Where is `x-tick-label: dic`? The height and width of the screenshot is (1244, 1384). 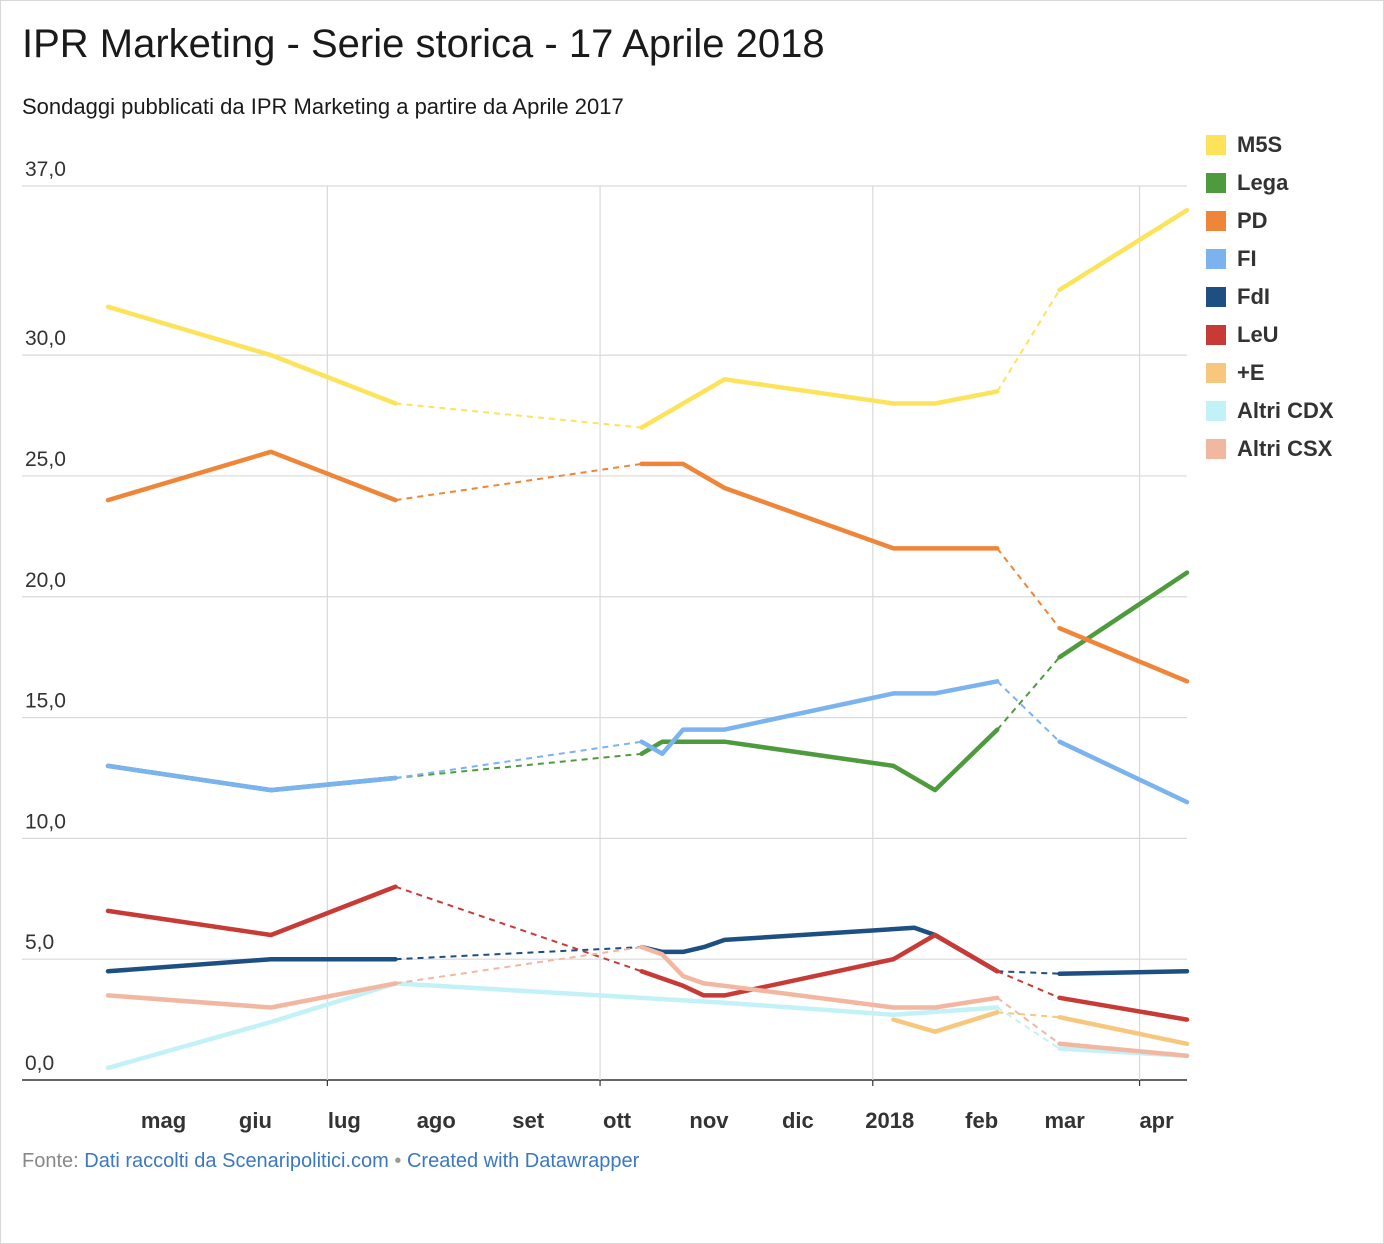 x-tick-label: dic is located at coordinates (798, 1120).